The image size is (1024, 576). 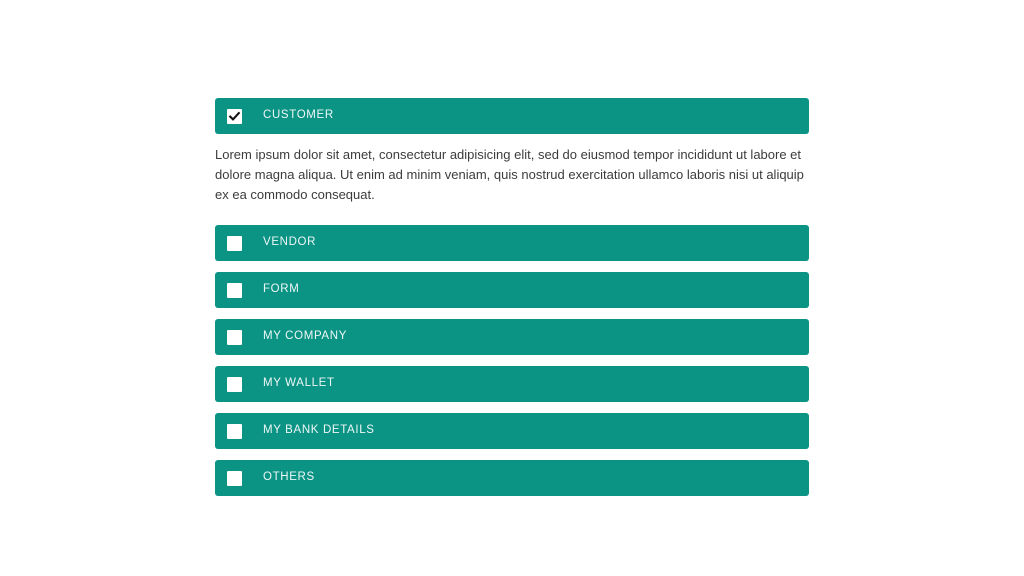 I want to click on accordion-header-customer: CUSTOMER, so click(x=512, y=116).